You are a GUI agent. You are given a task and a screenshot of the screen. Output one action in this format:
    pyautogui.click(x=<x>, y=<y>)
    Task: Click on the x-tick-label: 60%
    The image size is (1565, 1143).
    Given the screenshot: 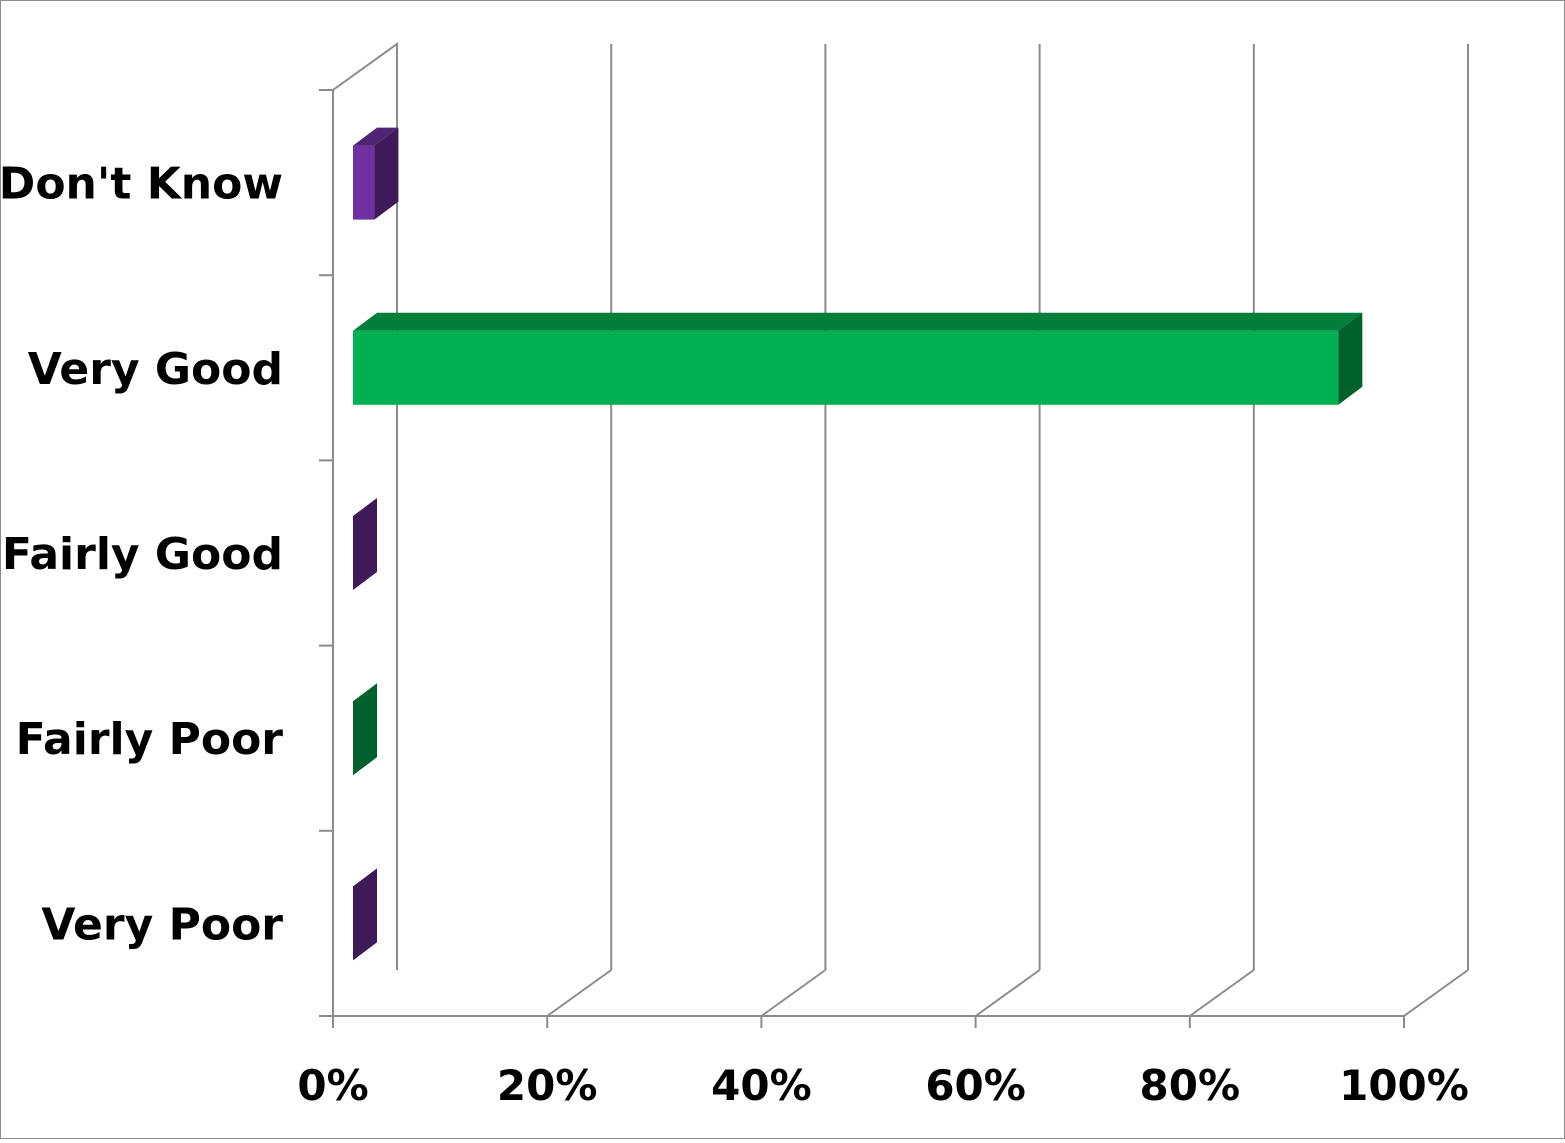 What is the action you would take?
    pyautogui.click(x=975, y=1085)
    